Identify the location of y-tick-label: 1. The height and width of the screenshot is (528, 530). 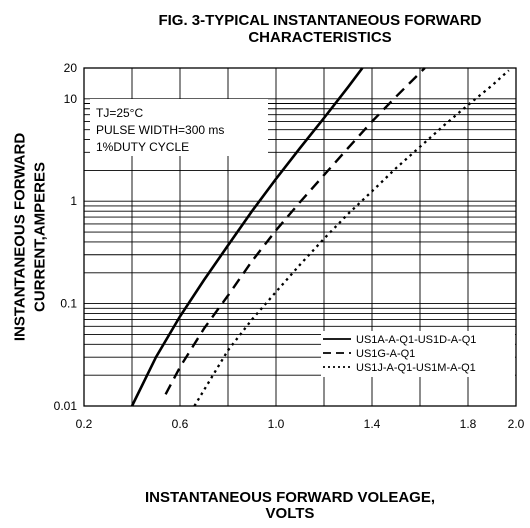
(73, 201).